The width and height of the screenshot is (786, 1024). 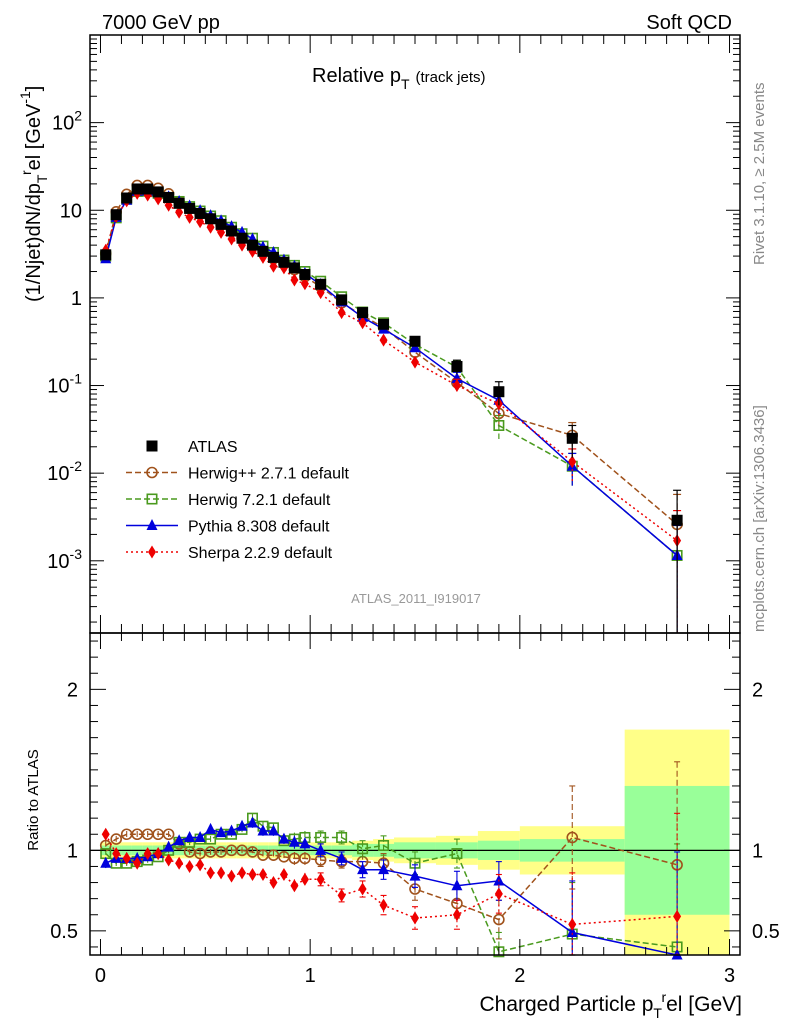 What do you see at coordinates (64, 471) in the screenshot?
I see `y-tick-label: 10⁻²` at bounding box center [64, 471].